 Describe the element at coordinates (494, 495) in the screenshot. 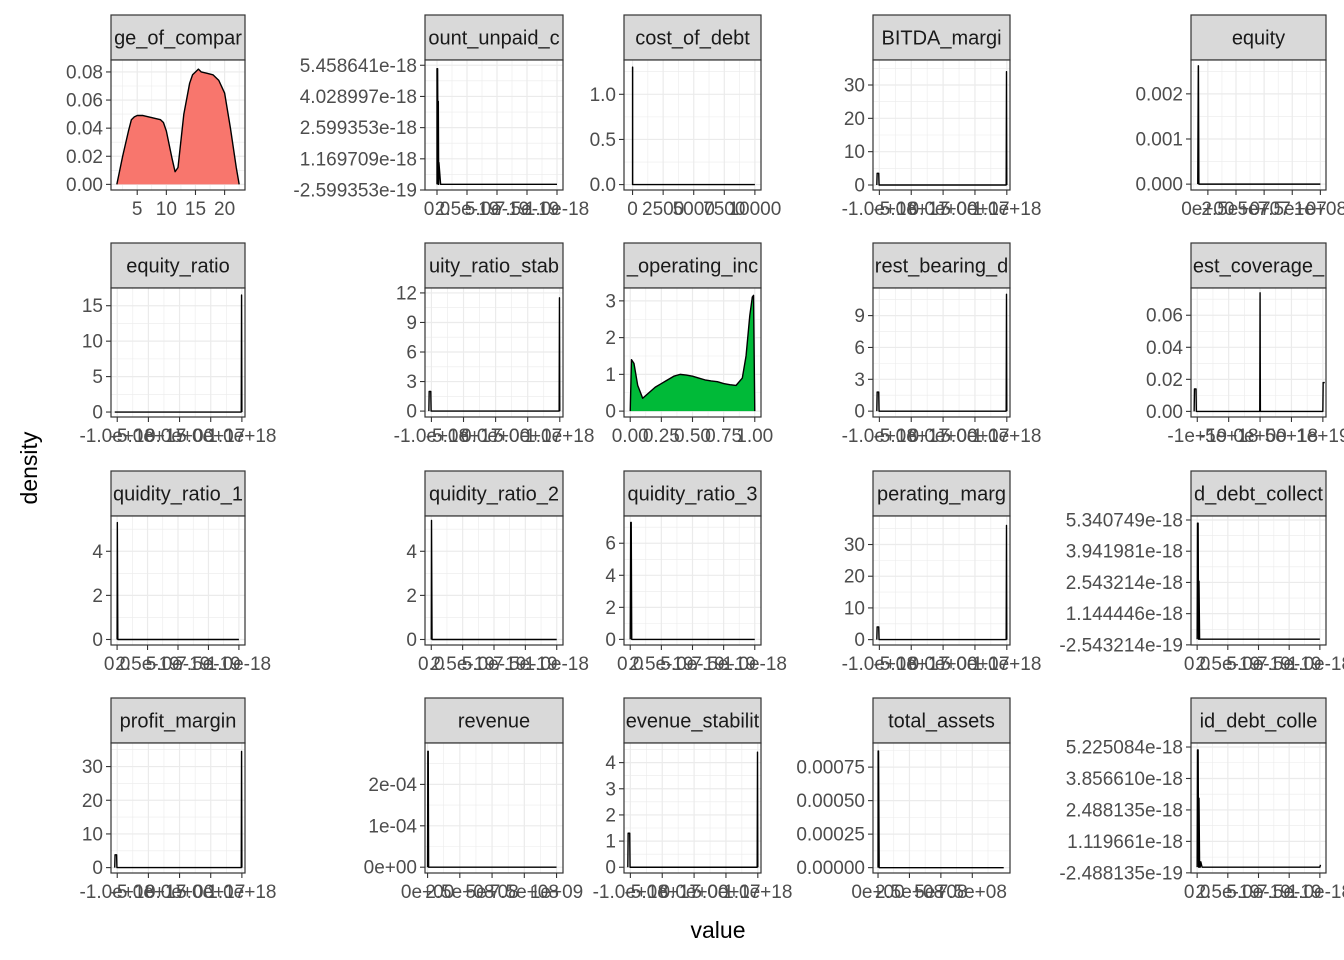

I see `facet-title: quidity_ratio_2` at that location.